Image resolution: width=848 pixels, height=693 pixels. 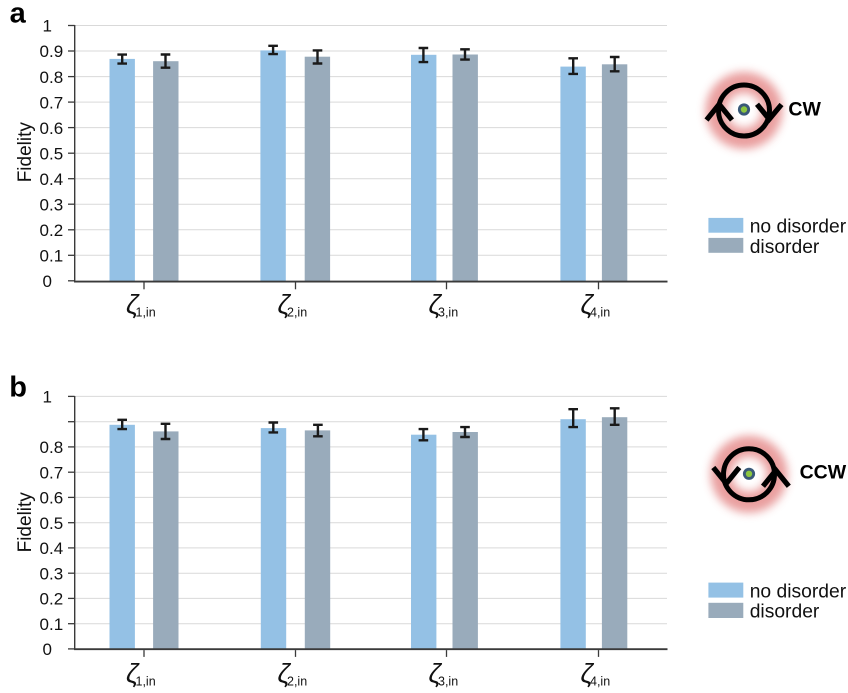 I want to click on svg-text: CCW, so click(x=823, y=472).